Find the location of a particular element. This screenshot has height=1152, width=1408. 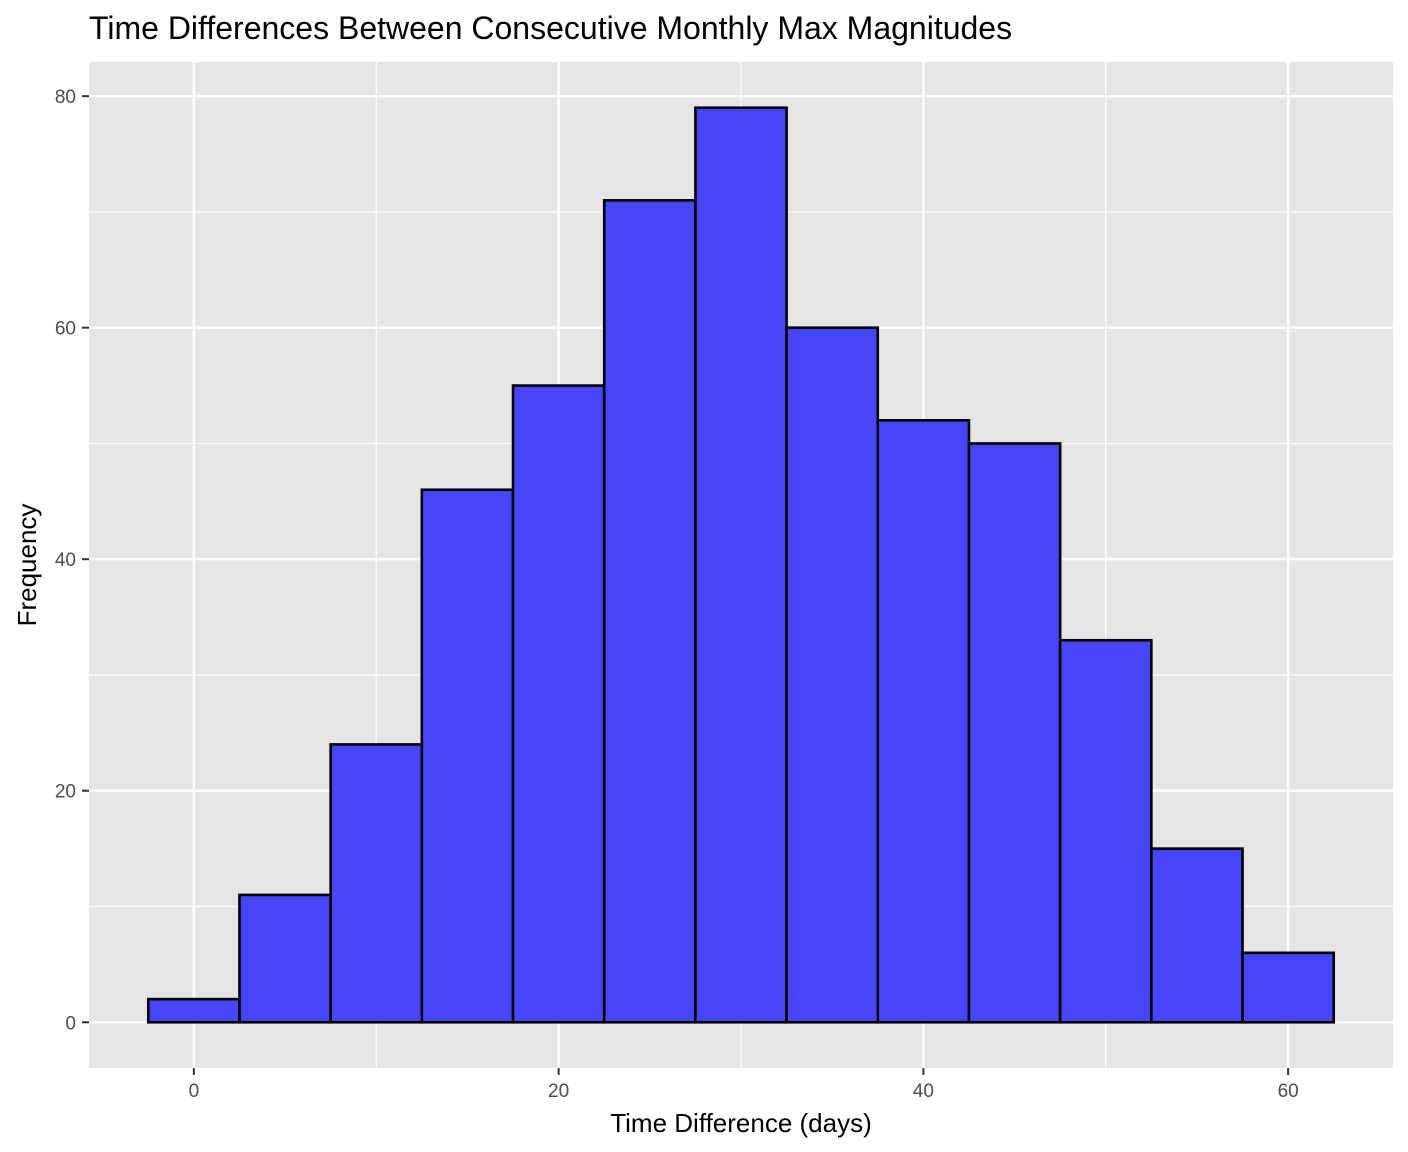

x-axis-title: Time Difference (days) is located at coordinates (741, 1123).